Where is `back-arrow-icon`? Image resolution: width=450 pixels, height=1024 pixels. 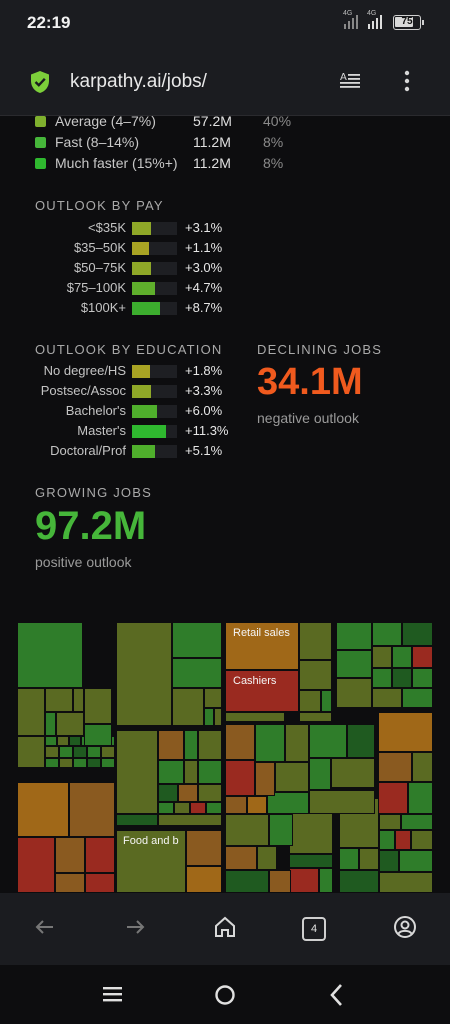
back-arrow-icon is located at coordinates (45, 929).